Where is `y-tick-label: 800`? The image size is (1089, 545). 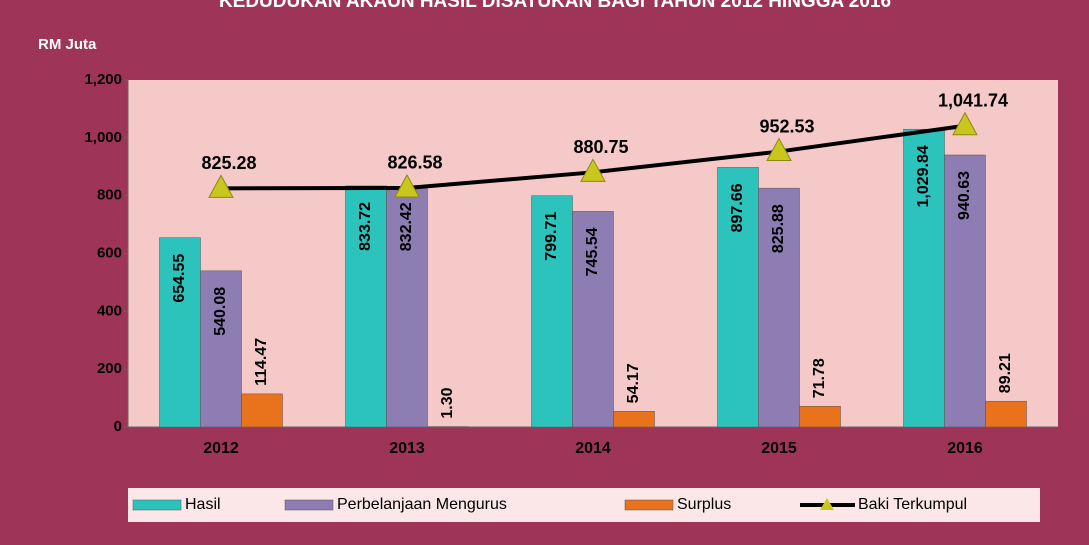 y-tick-label: 800 is located at coordinates (109, 195).